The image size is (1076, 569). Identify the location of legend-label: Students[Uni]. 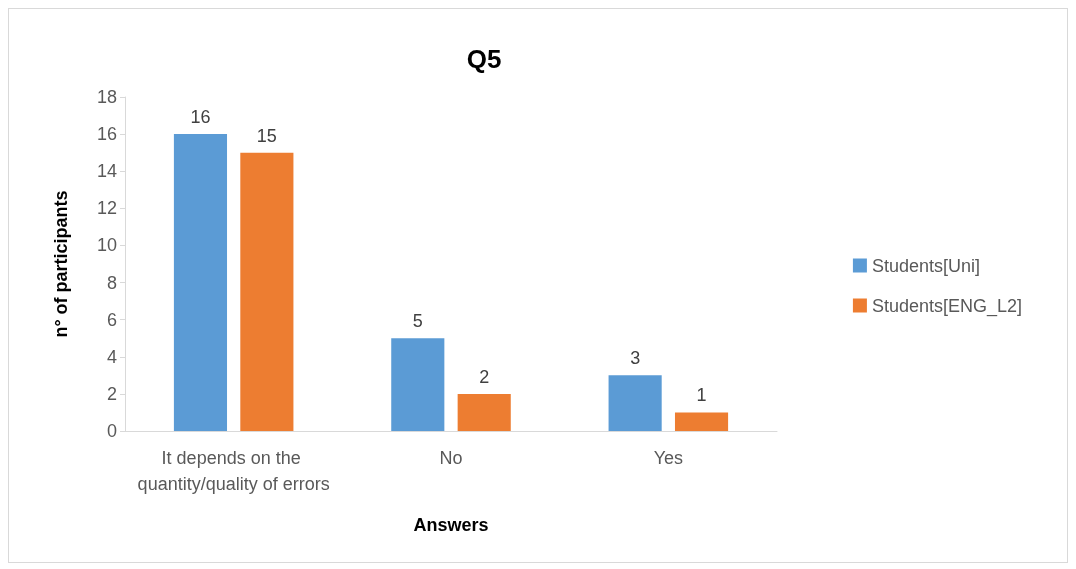
(925, 265).